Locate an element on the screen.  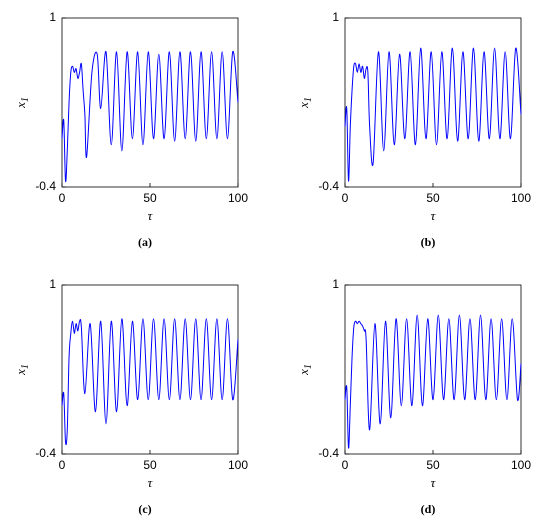
panel-caption: (c) is located at coordinates (144, 509).